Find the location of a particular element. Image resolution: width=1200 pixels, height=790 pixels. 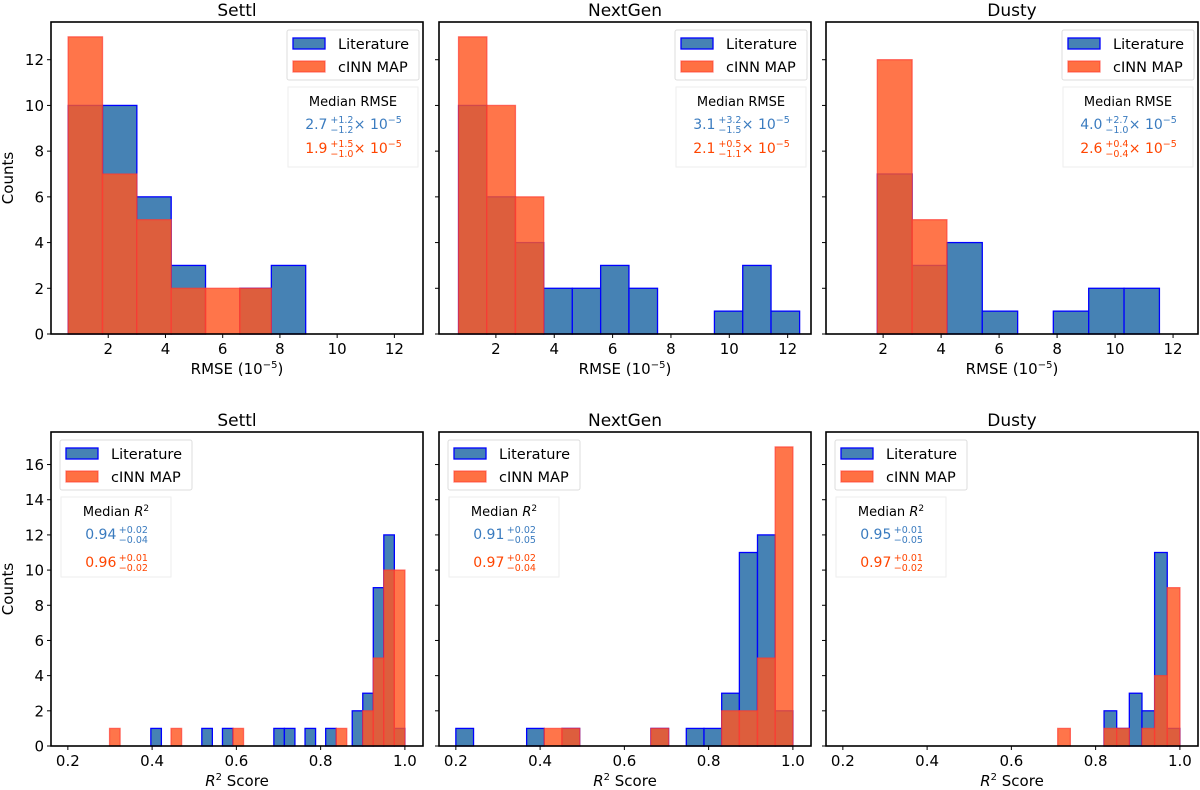

annotation-cinn-value: 1.9 +1.5−1.0 × 10−5 is located at coordinates (353, 149).